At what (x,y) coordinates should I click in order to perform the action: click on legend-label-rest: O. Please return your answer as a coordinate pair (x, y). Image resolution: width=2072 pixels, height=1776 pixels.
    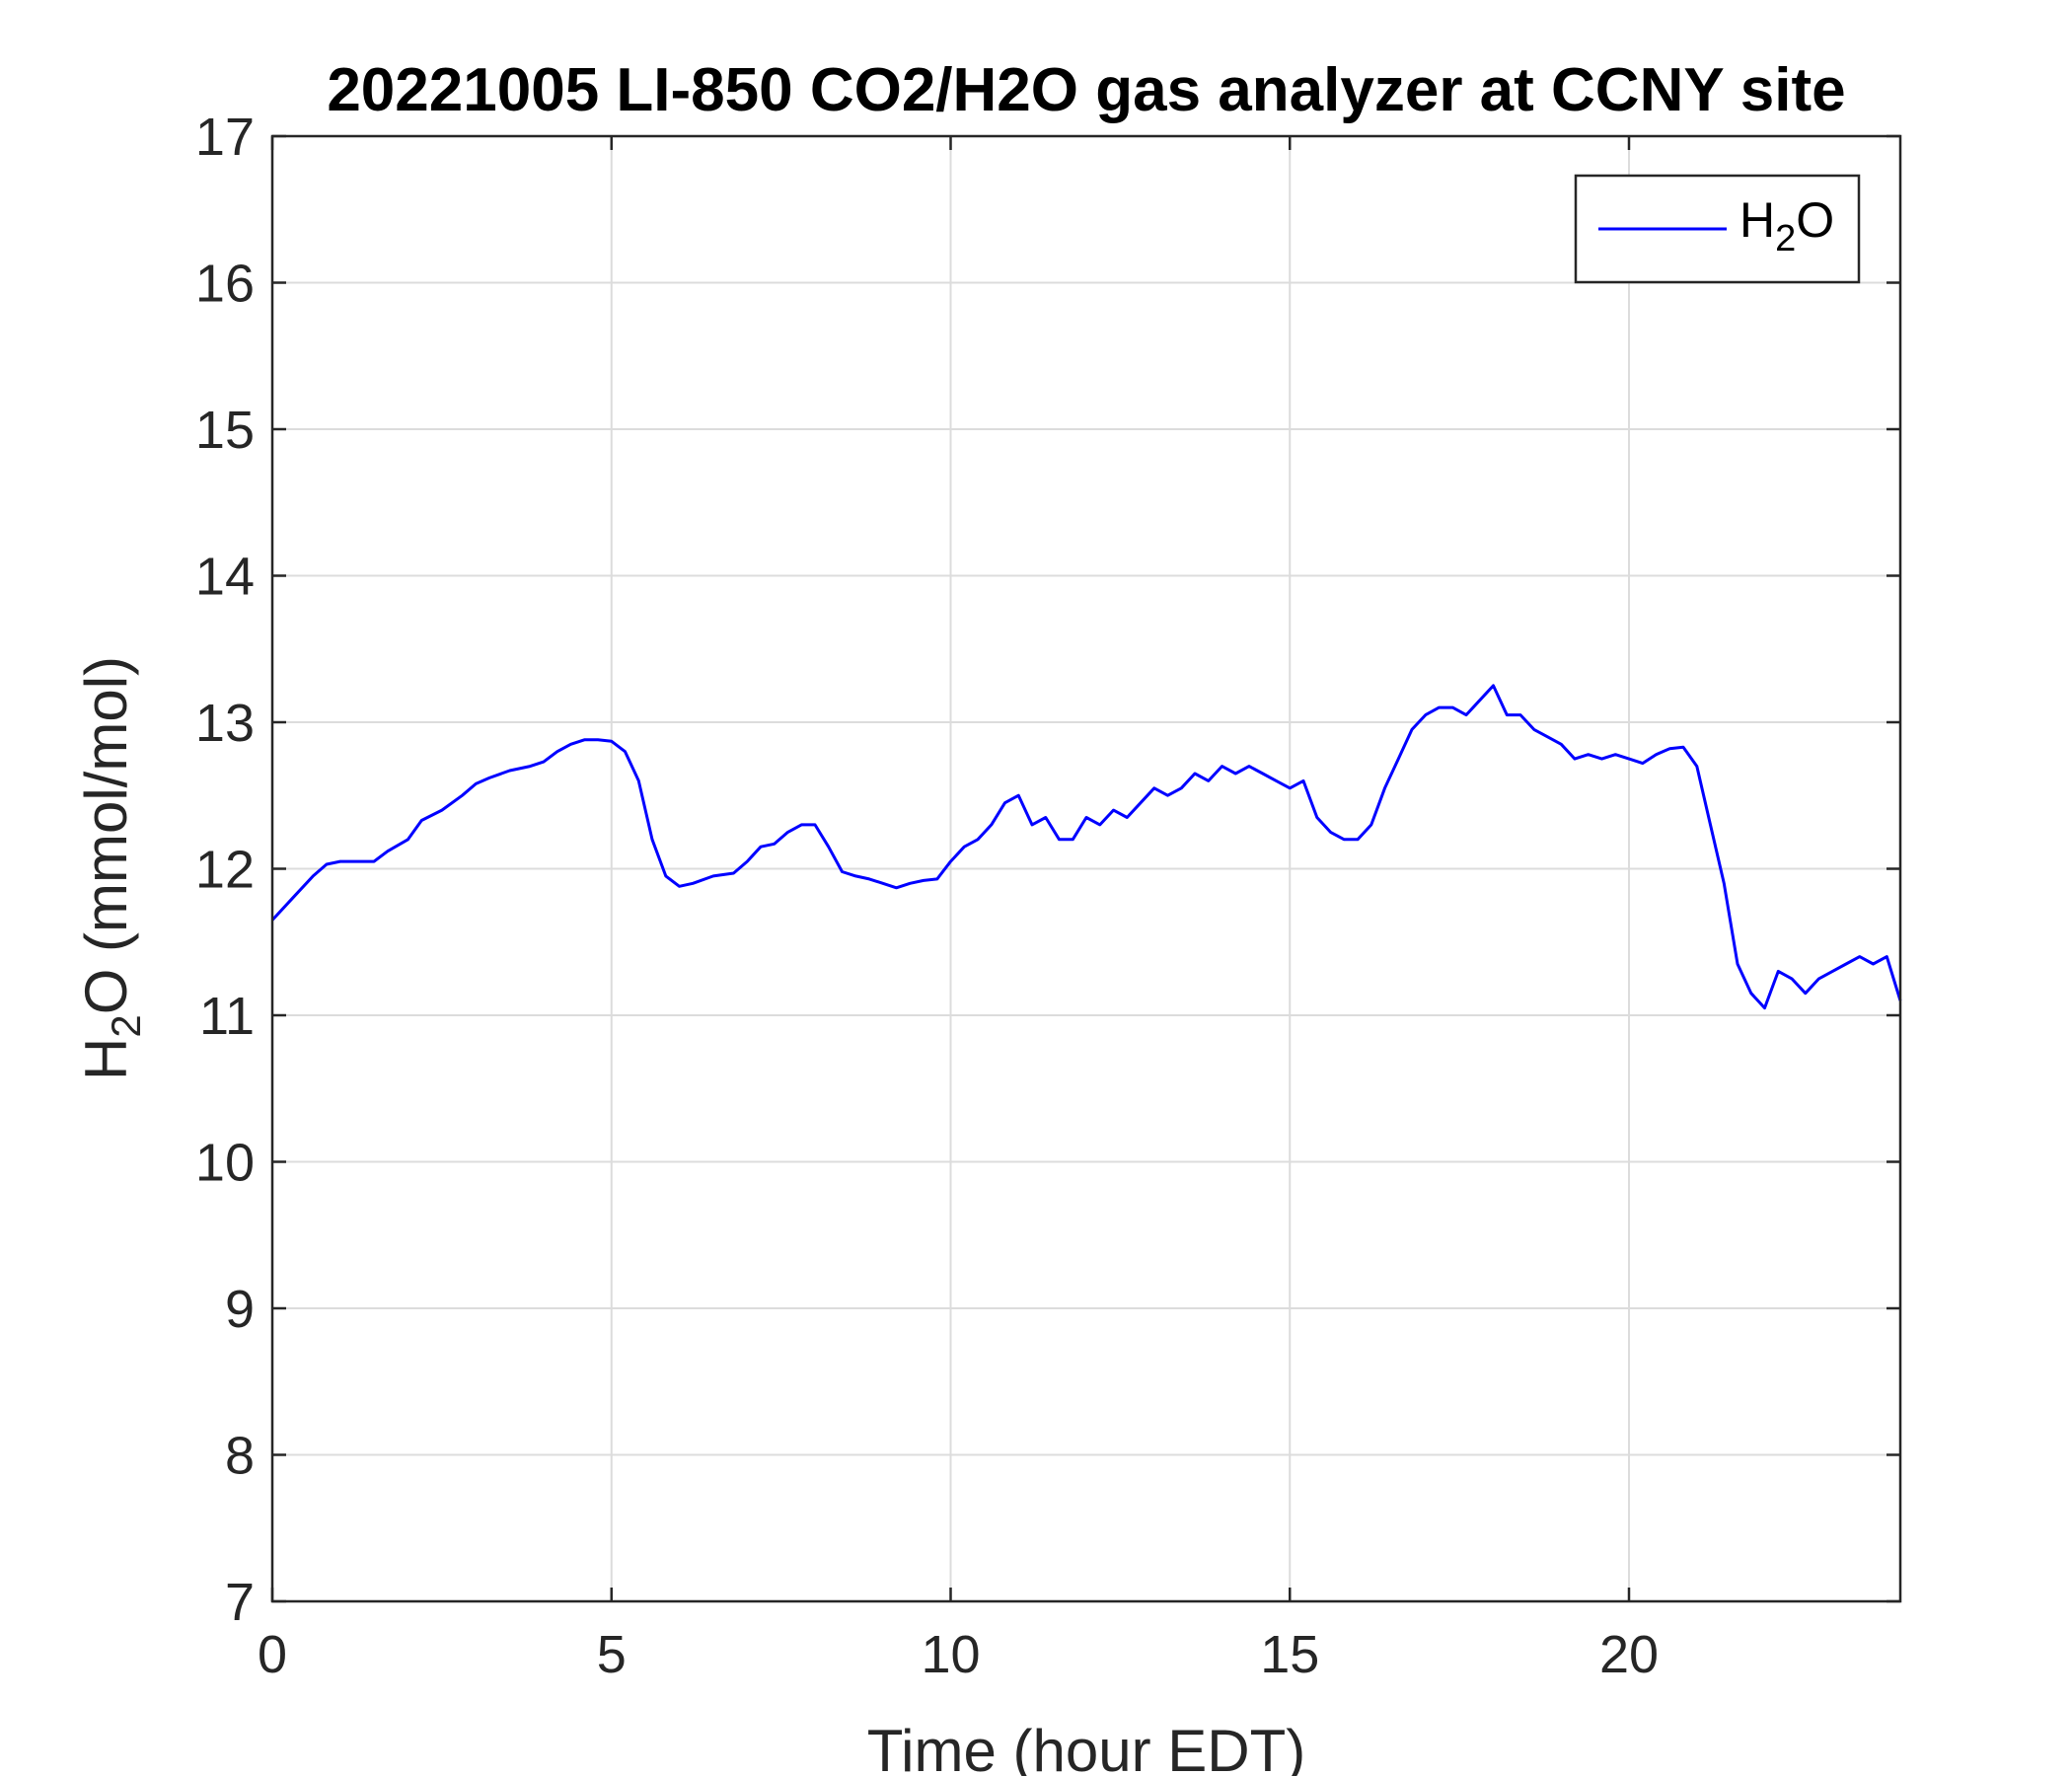
    Looking at the image, I should click on (1815, 220).